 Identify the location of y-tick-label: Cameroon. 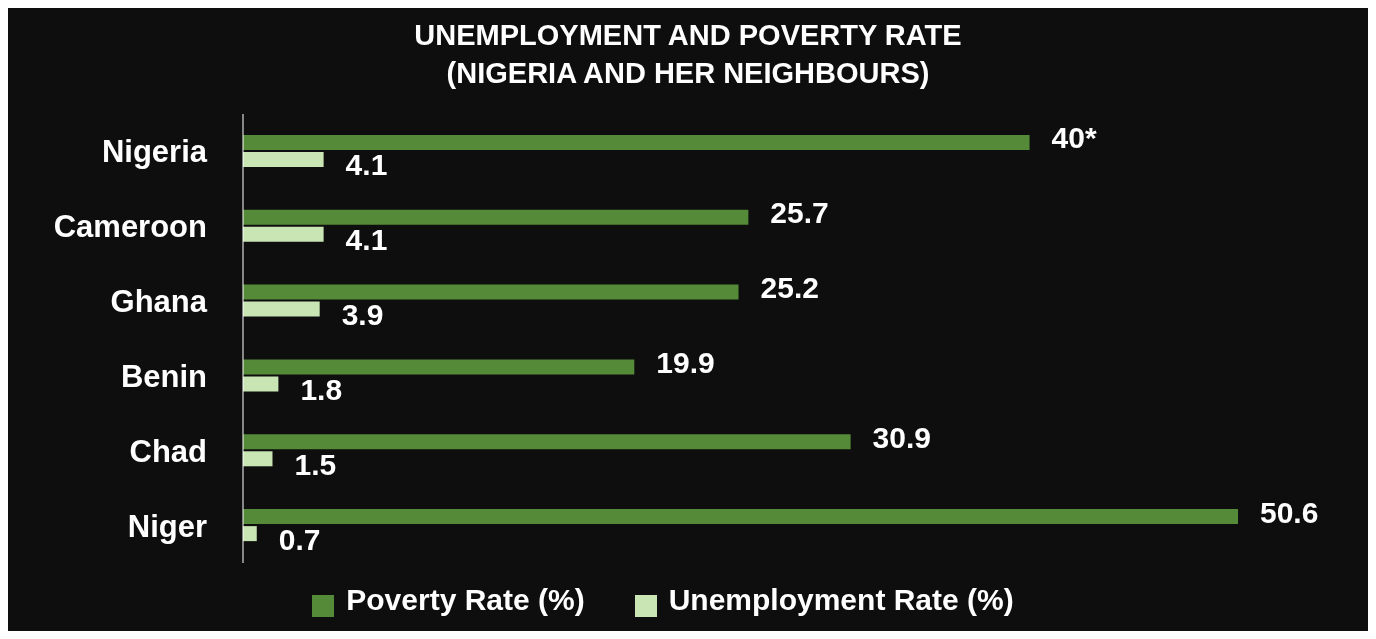
(130, 227).